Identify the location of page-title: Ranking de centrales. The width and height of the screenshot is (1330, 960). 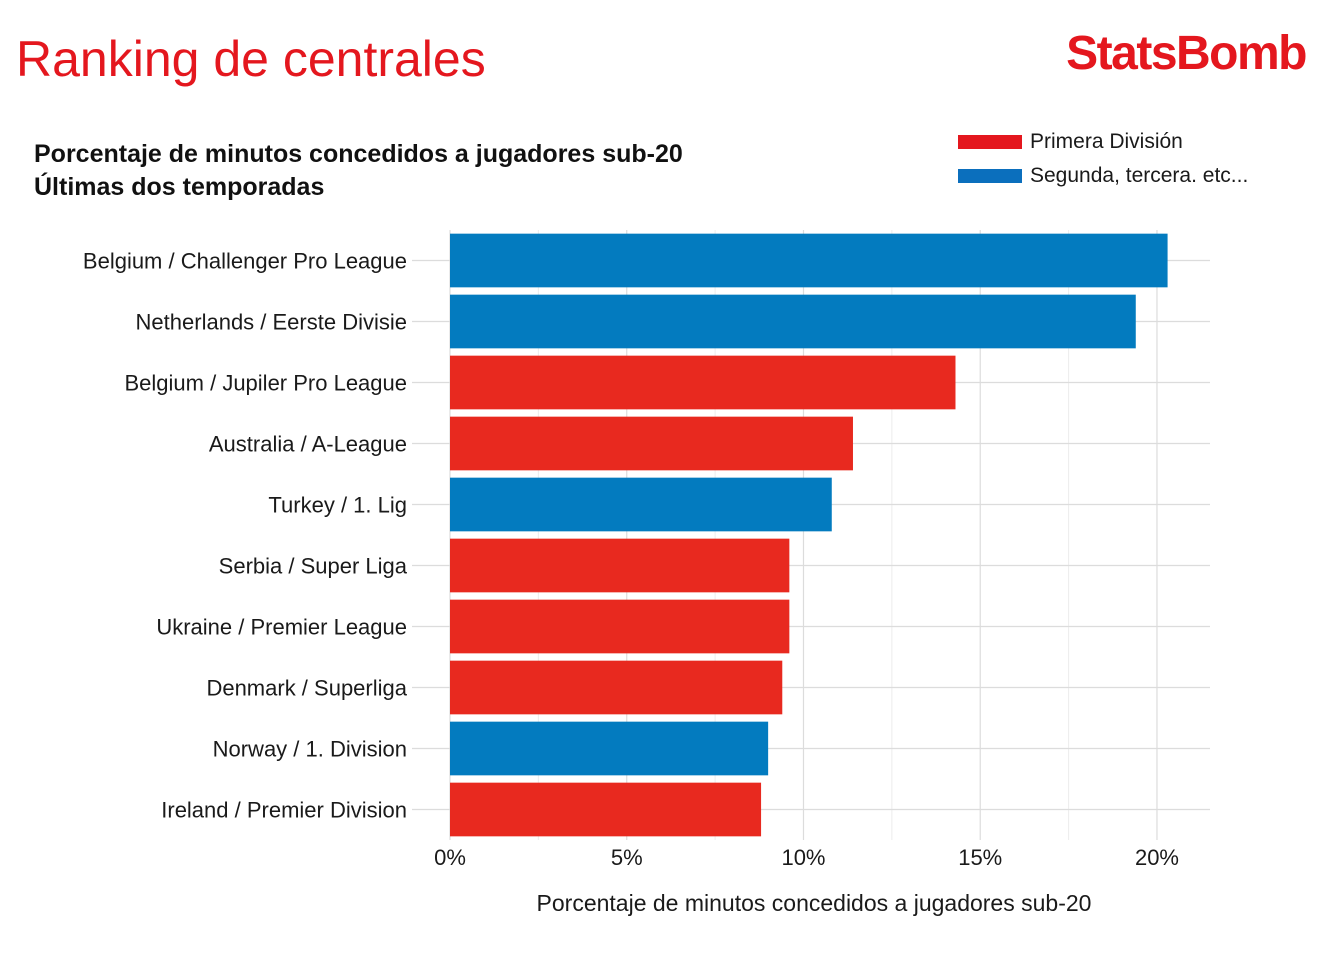
(251, 59).